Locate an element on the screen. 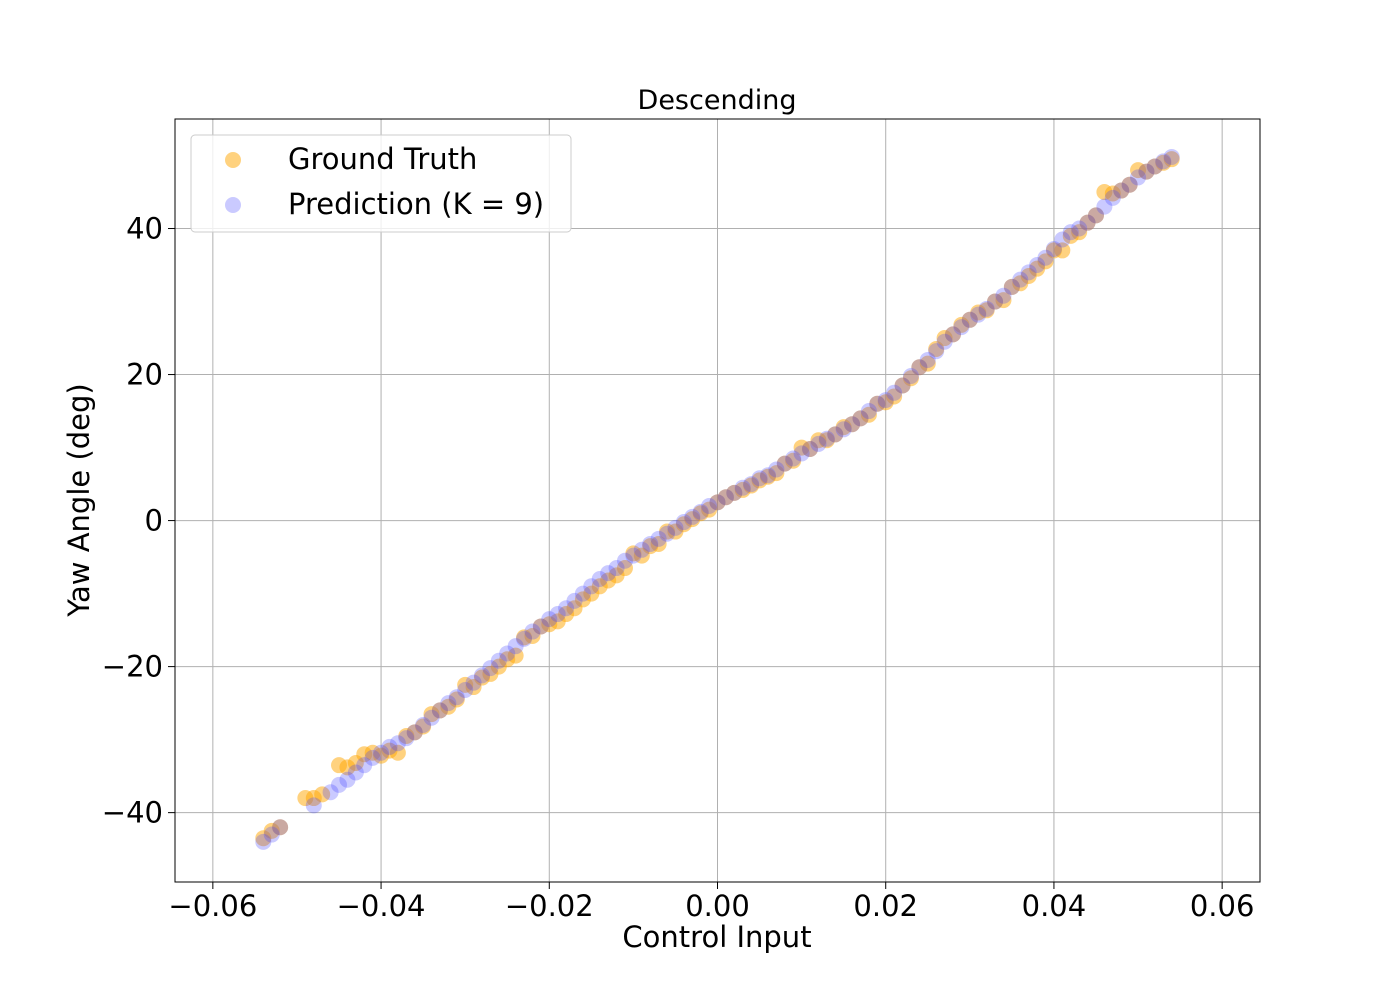 The height and width of the screenshot is (990, 1400). legend-marker-prediction is located at coordinates (233, 205).